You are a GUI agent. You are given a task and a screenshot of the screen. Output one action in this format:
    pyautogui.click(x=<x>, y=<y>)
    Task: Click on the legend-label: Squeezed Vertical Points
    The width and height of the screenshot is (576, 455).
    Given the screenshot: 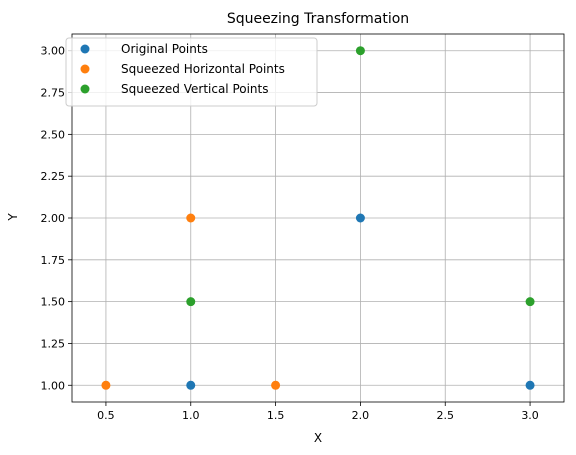 What is the action you would take?
    pyautogui.click(x=195, y=89)
    